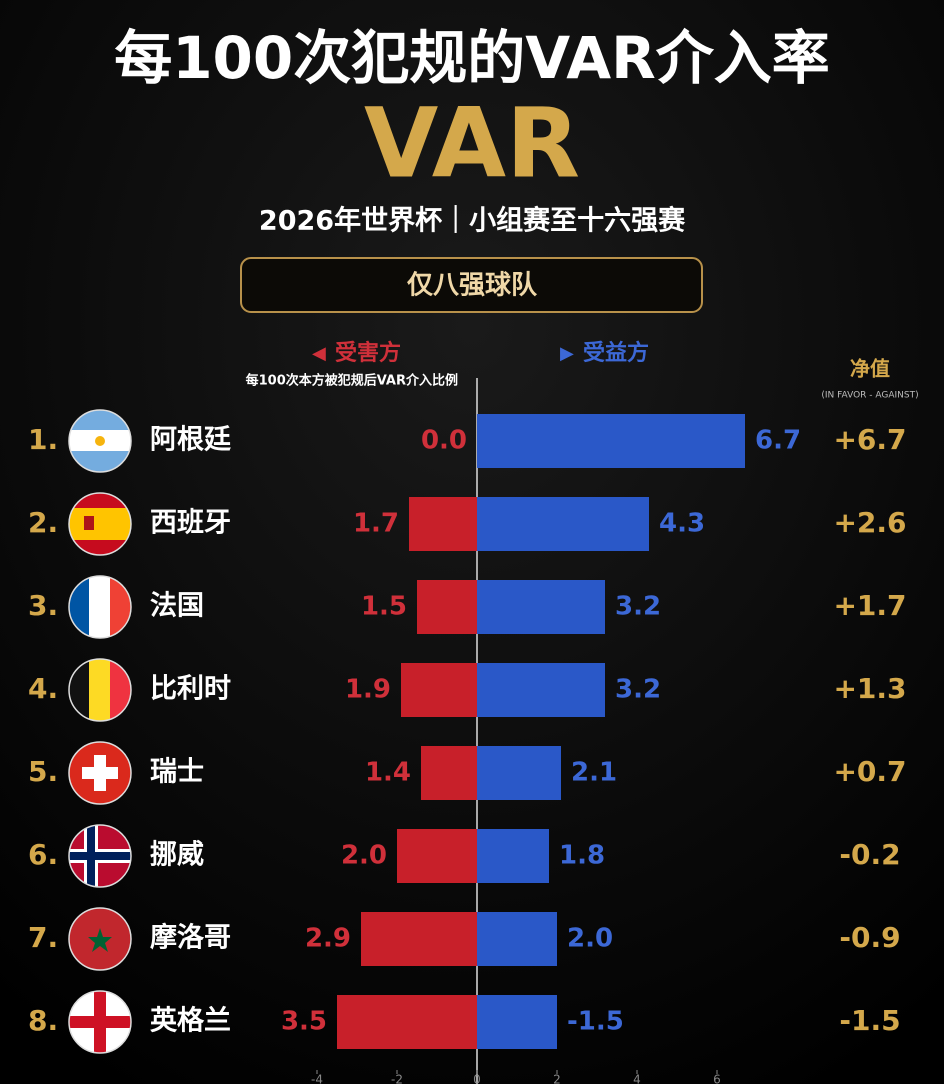 Image resolution: width=944 pixels, height=1084 pixels. Describe the element at coordinates (384, 607) in the screenshot. I see `value-label: 1.5` at that location.